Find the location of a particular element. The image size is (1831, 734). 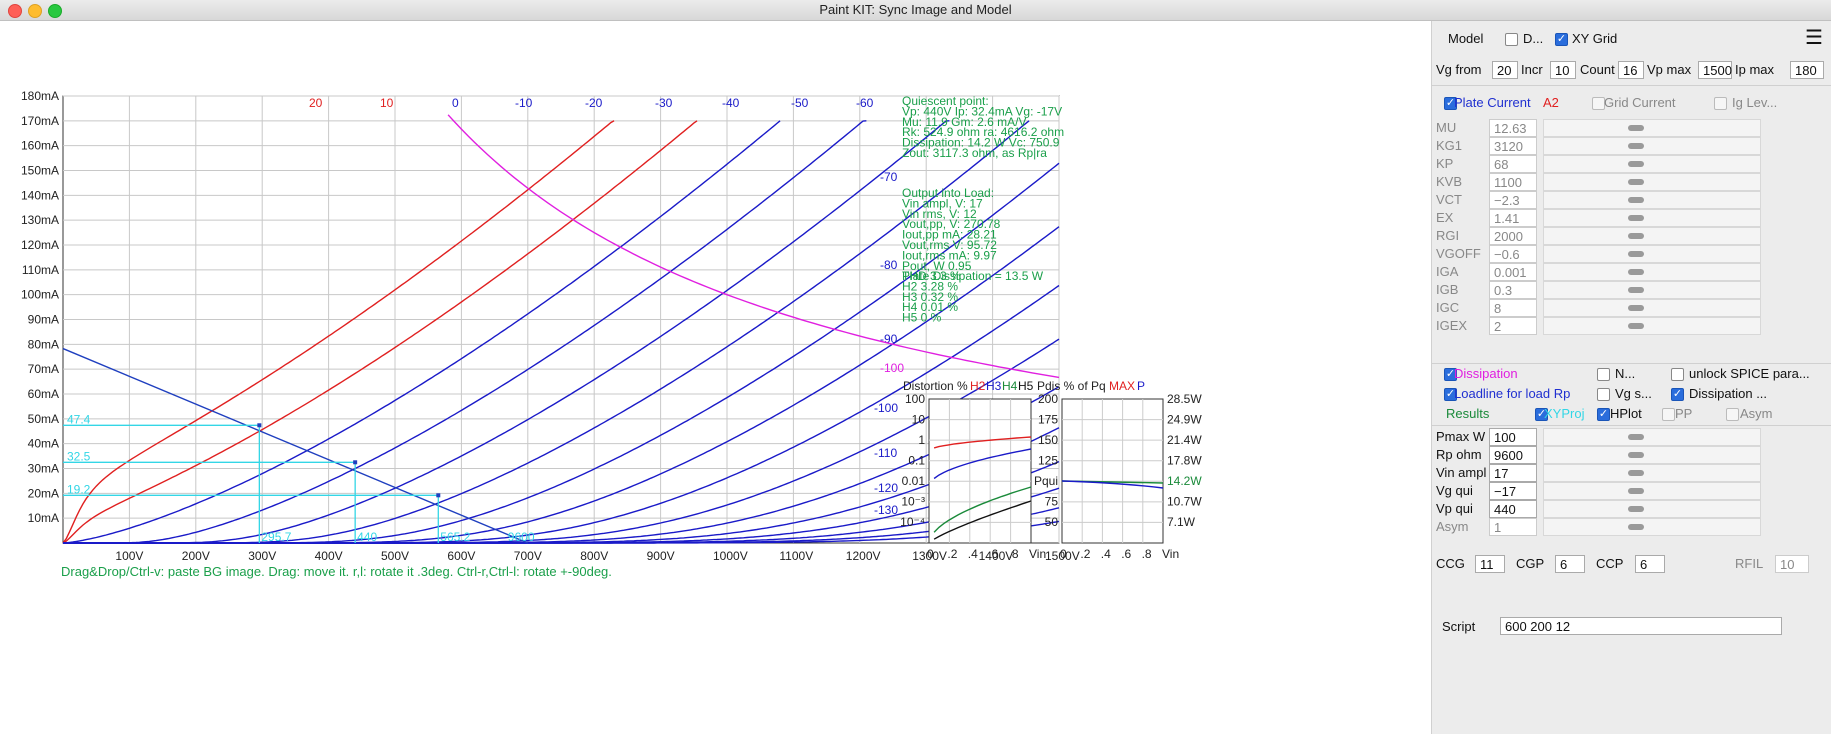

rfil-input: 10 is located at coordinates (1792, 564).